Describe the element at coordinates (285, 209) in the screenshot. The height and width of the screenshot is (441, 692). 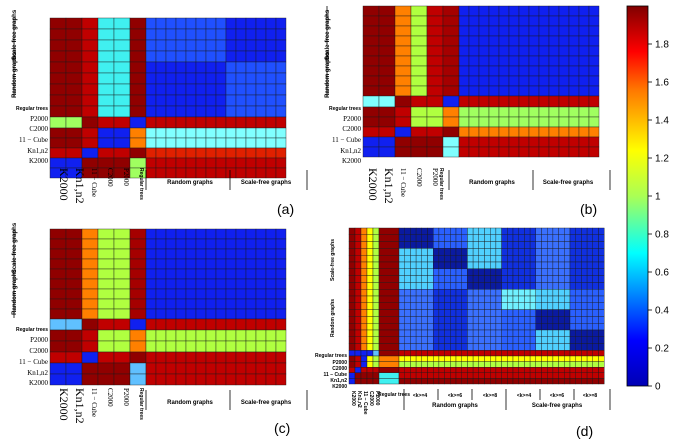
I see `panel-label: (a)` at that location.